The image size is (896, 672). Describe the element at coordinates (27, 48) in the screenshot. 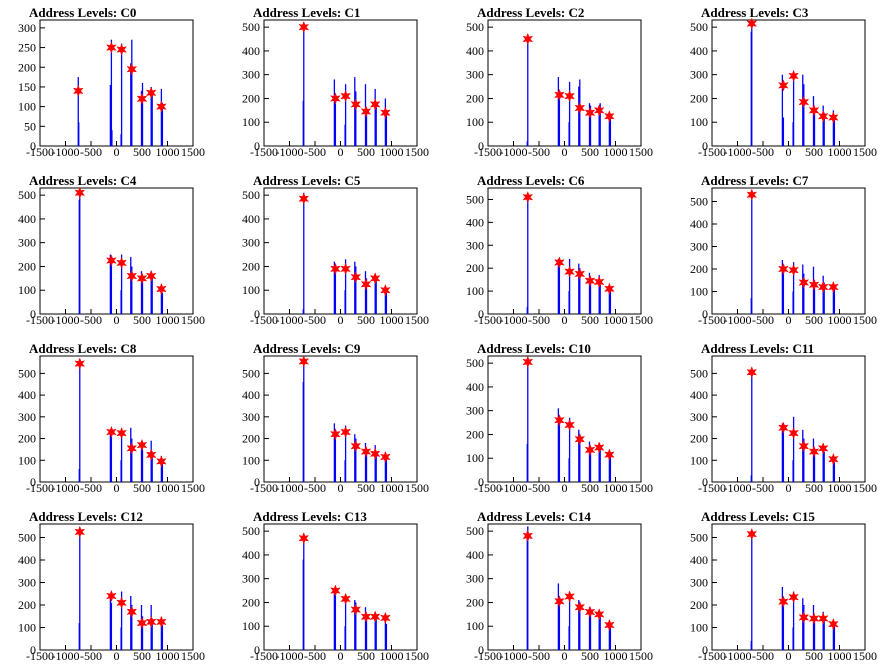

I see `y-tick-label: 250` at that location.